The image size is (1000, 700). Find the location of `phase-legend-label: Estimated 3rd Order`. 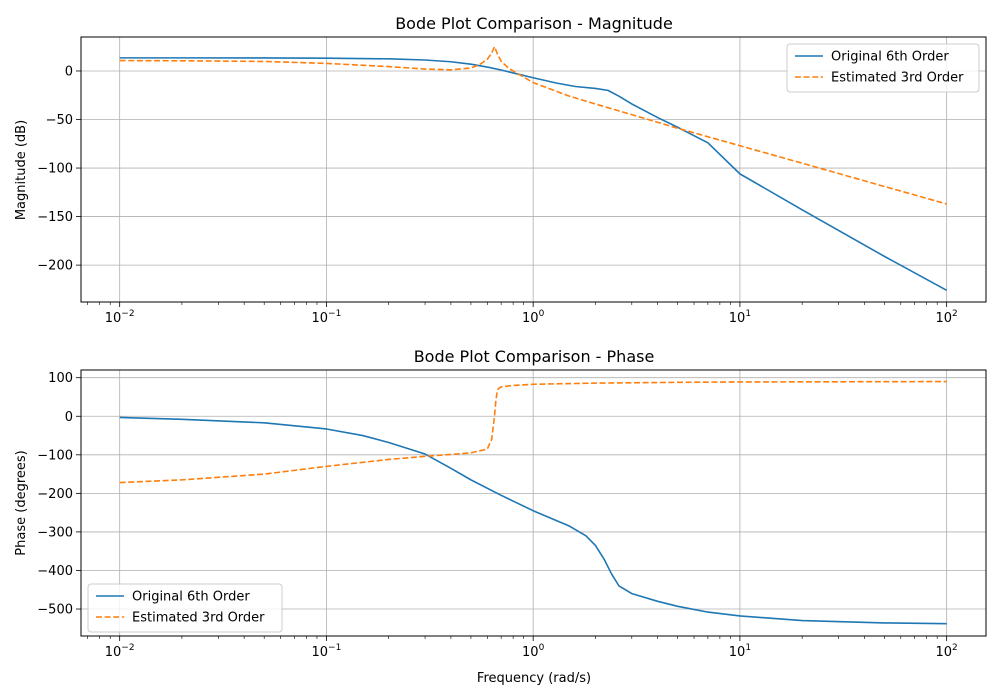

phase-legend-label: Estimated 3rd Order is located at coordinates (198, 618).